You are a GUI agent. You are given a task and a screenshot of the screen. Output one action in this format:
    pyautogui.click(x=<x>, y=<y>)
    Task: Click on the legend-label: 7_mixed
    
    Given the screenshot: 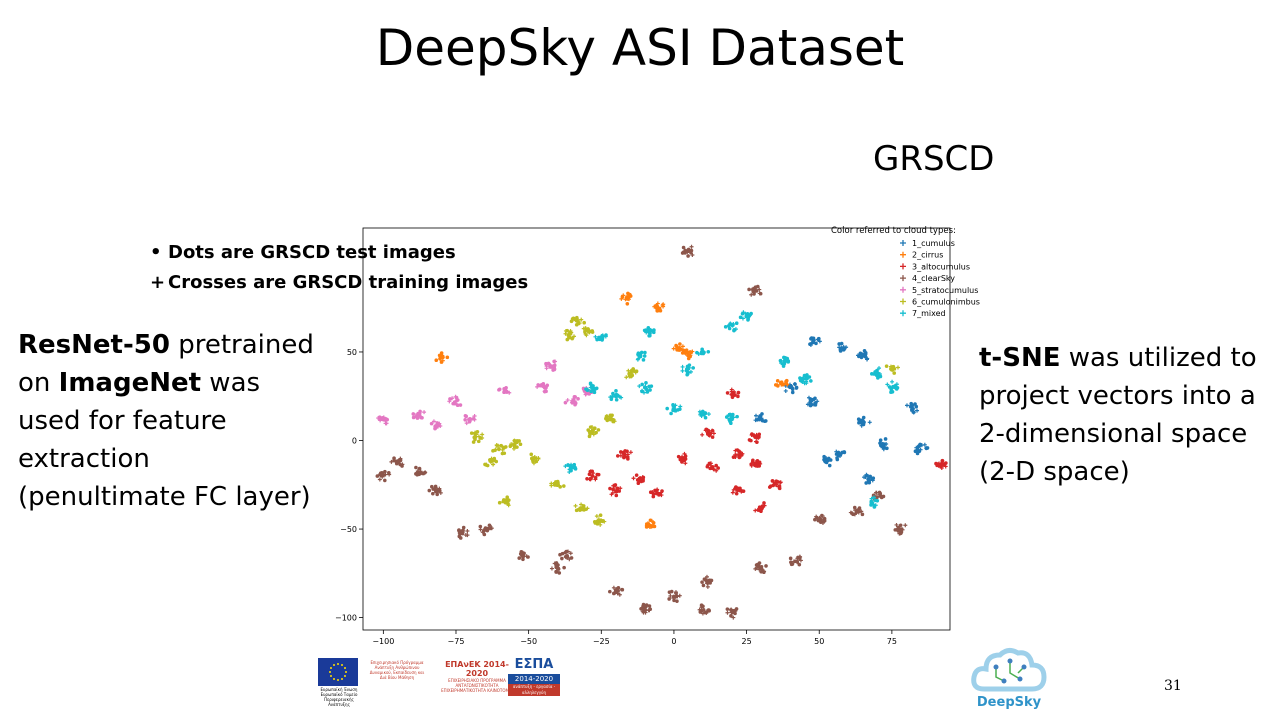 What is the action you would take?
    pyautogui.click(x=929, y=313)
    